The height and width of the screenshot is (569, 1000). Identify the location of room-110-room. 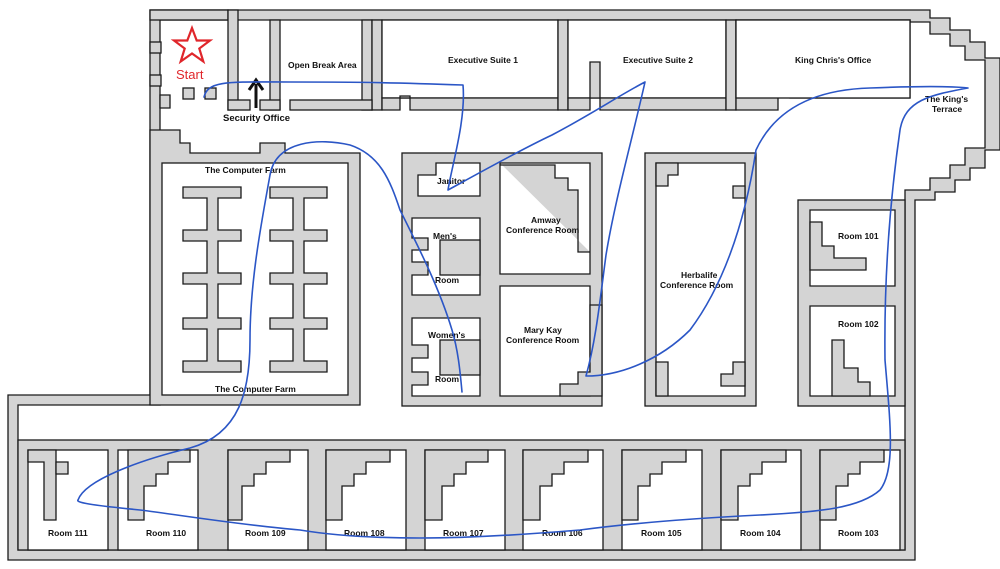
(158, 500).